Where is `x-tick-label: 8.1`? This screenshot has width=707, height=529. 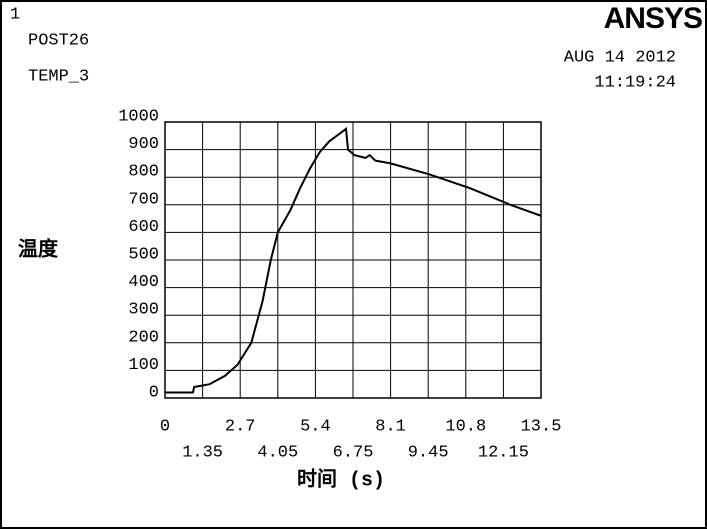
x-tick-label: 8.1 is located at coordinates (390, 426).